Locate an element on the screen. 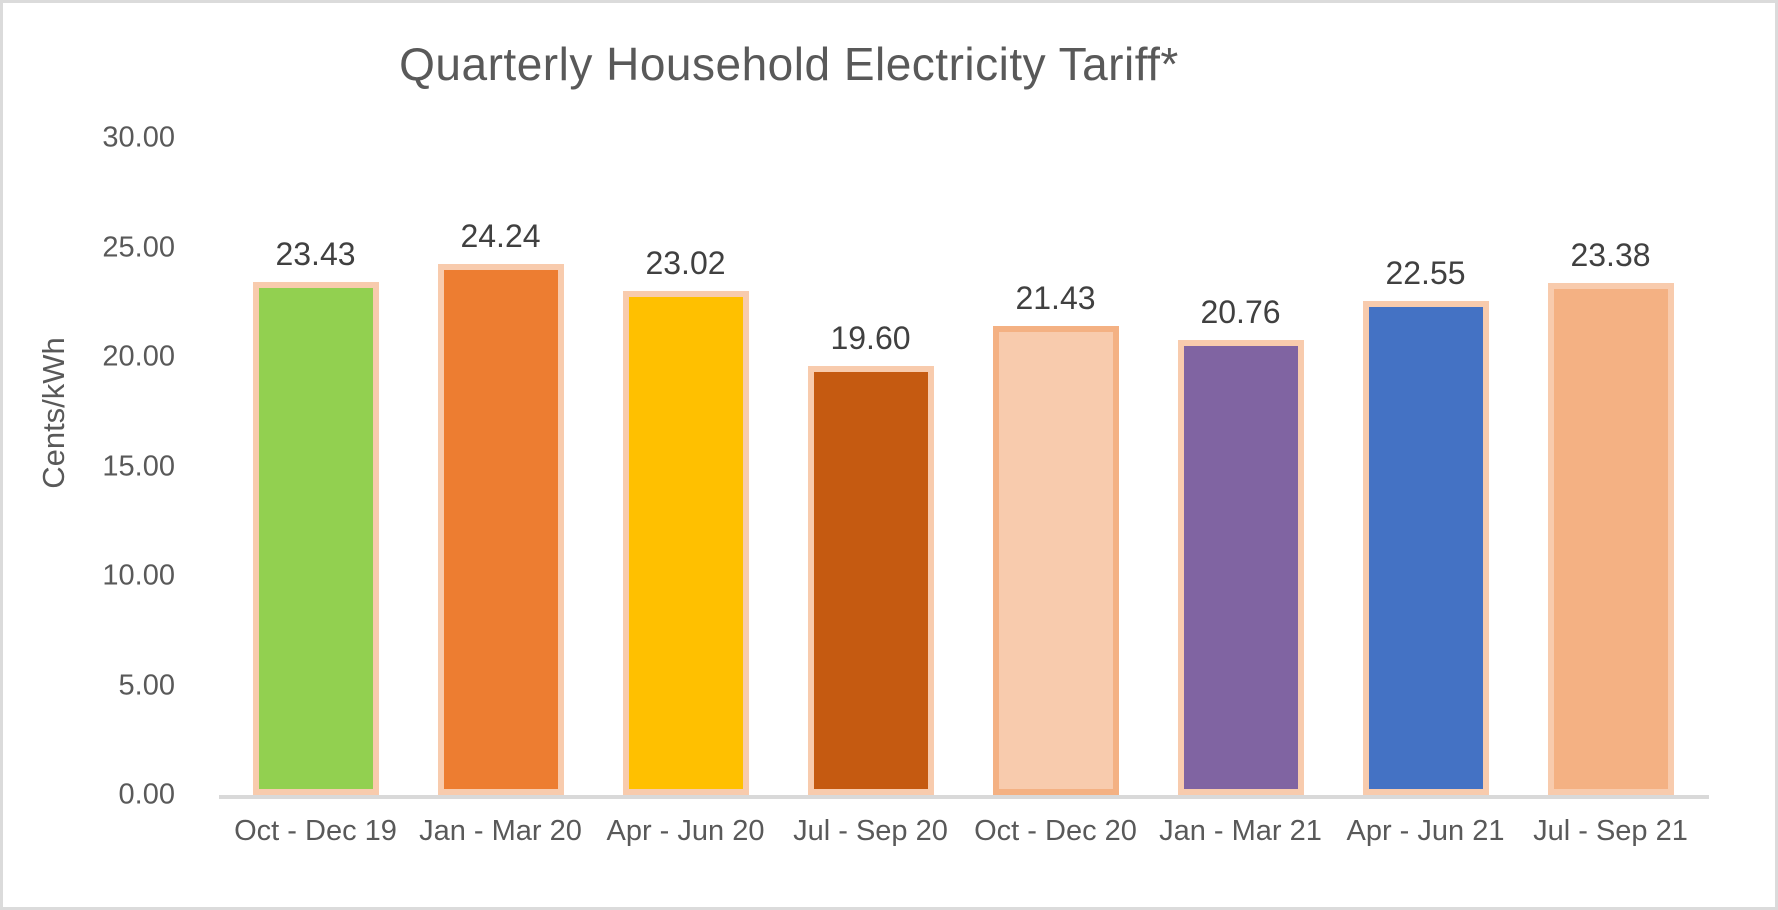 The width and height of the screenshot is (1778, 910). bar-slot: 24.24 is located at coordinates (500, 466).